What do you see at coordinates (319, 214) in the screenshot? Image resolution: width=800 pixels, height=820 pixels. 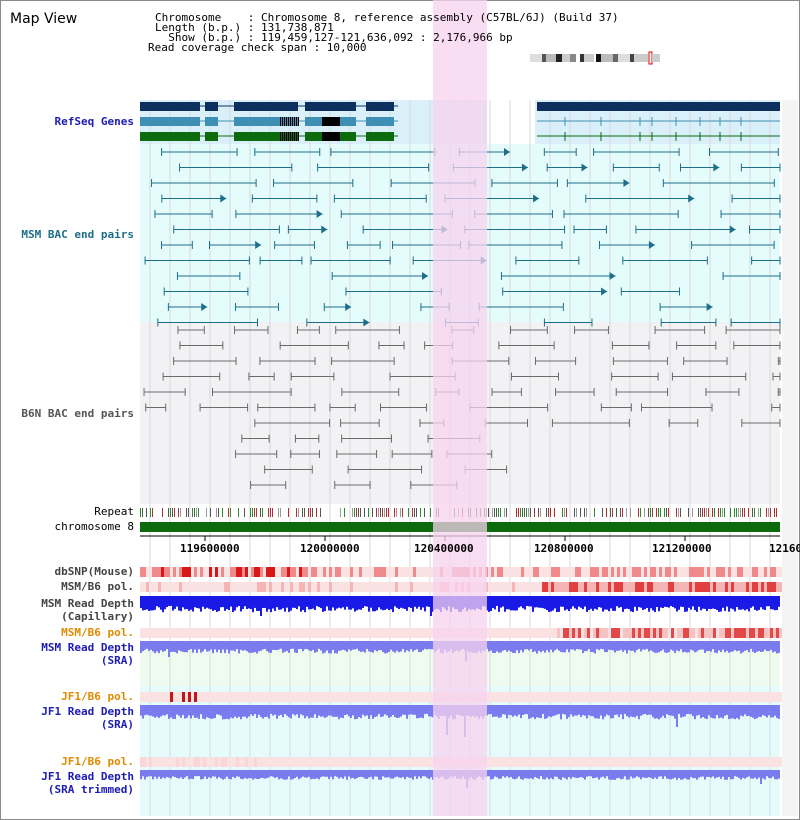 I see `bac-arrow` at bounding box center [319, 214].